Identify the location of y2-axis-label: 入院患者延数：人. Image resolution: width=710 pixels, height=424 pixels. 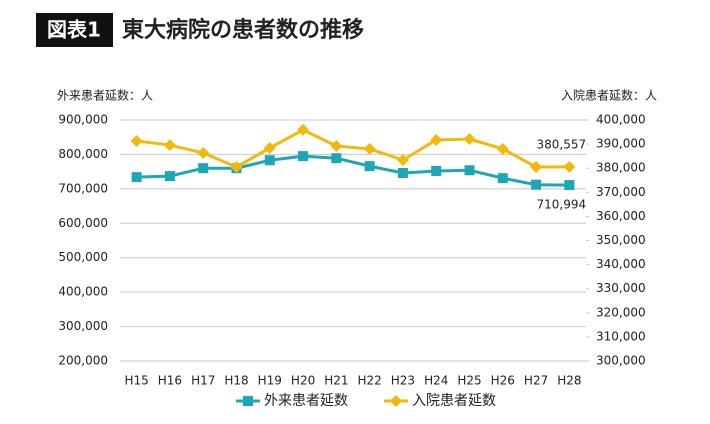
(609, 95).